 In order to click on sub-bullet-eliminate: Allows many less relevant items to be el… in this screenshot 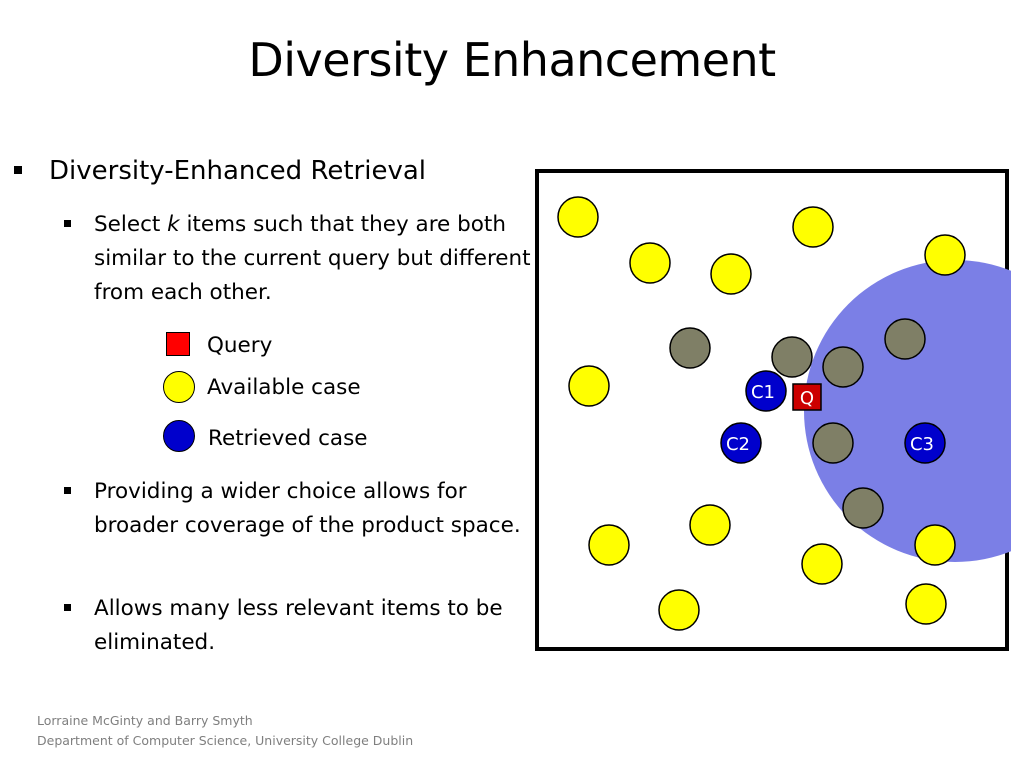, I will do `click(299, 626)`.